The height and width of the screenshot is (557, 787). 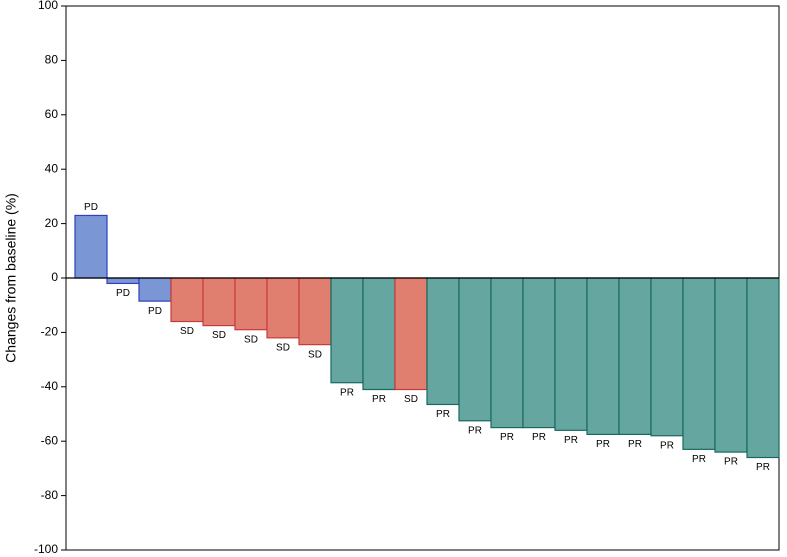 What do you see at coordinates (52, 223) in the screenshot?
I see `y-tick-label: 20` at bounding box center [52, 223].